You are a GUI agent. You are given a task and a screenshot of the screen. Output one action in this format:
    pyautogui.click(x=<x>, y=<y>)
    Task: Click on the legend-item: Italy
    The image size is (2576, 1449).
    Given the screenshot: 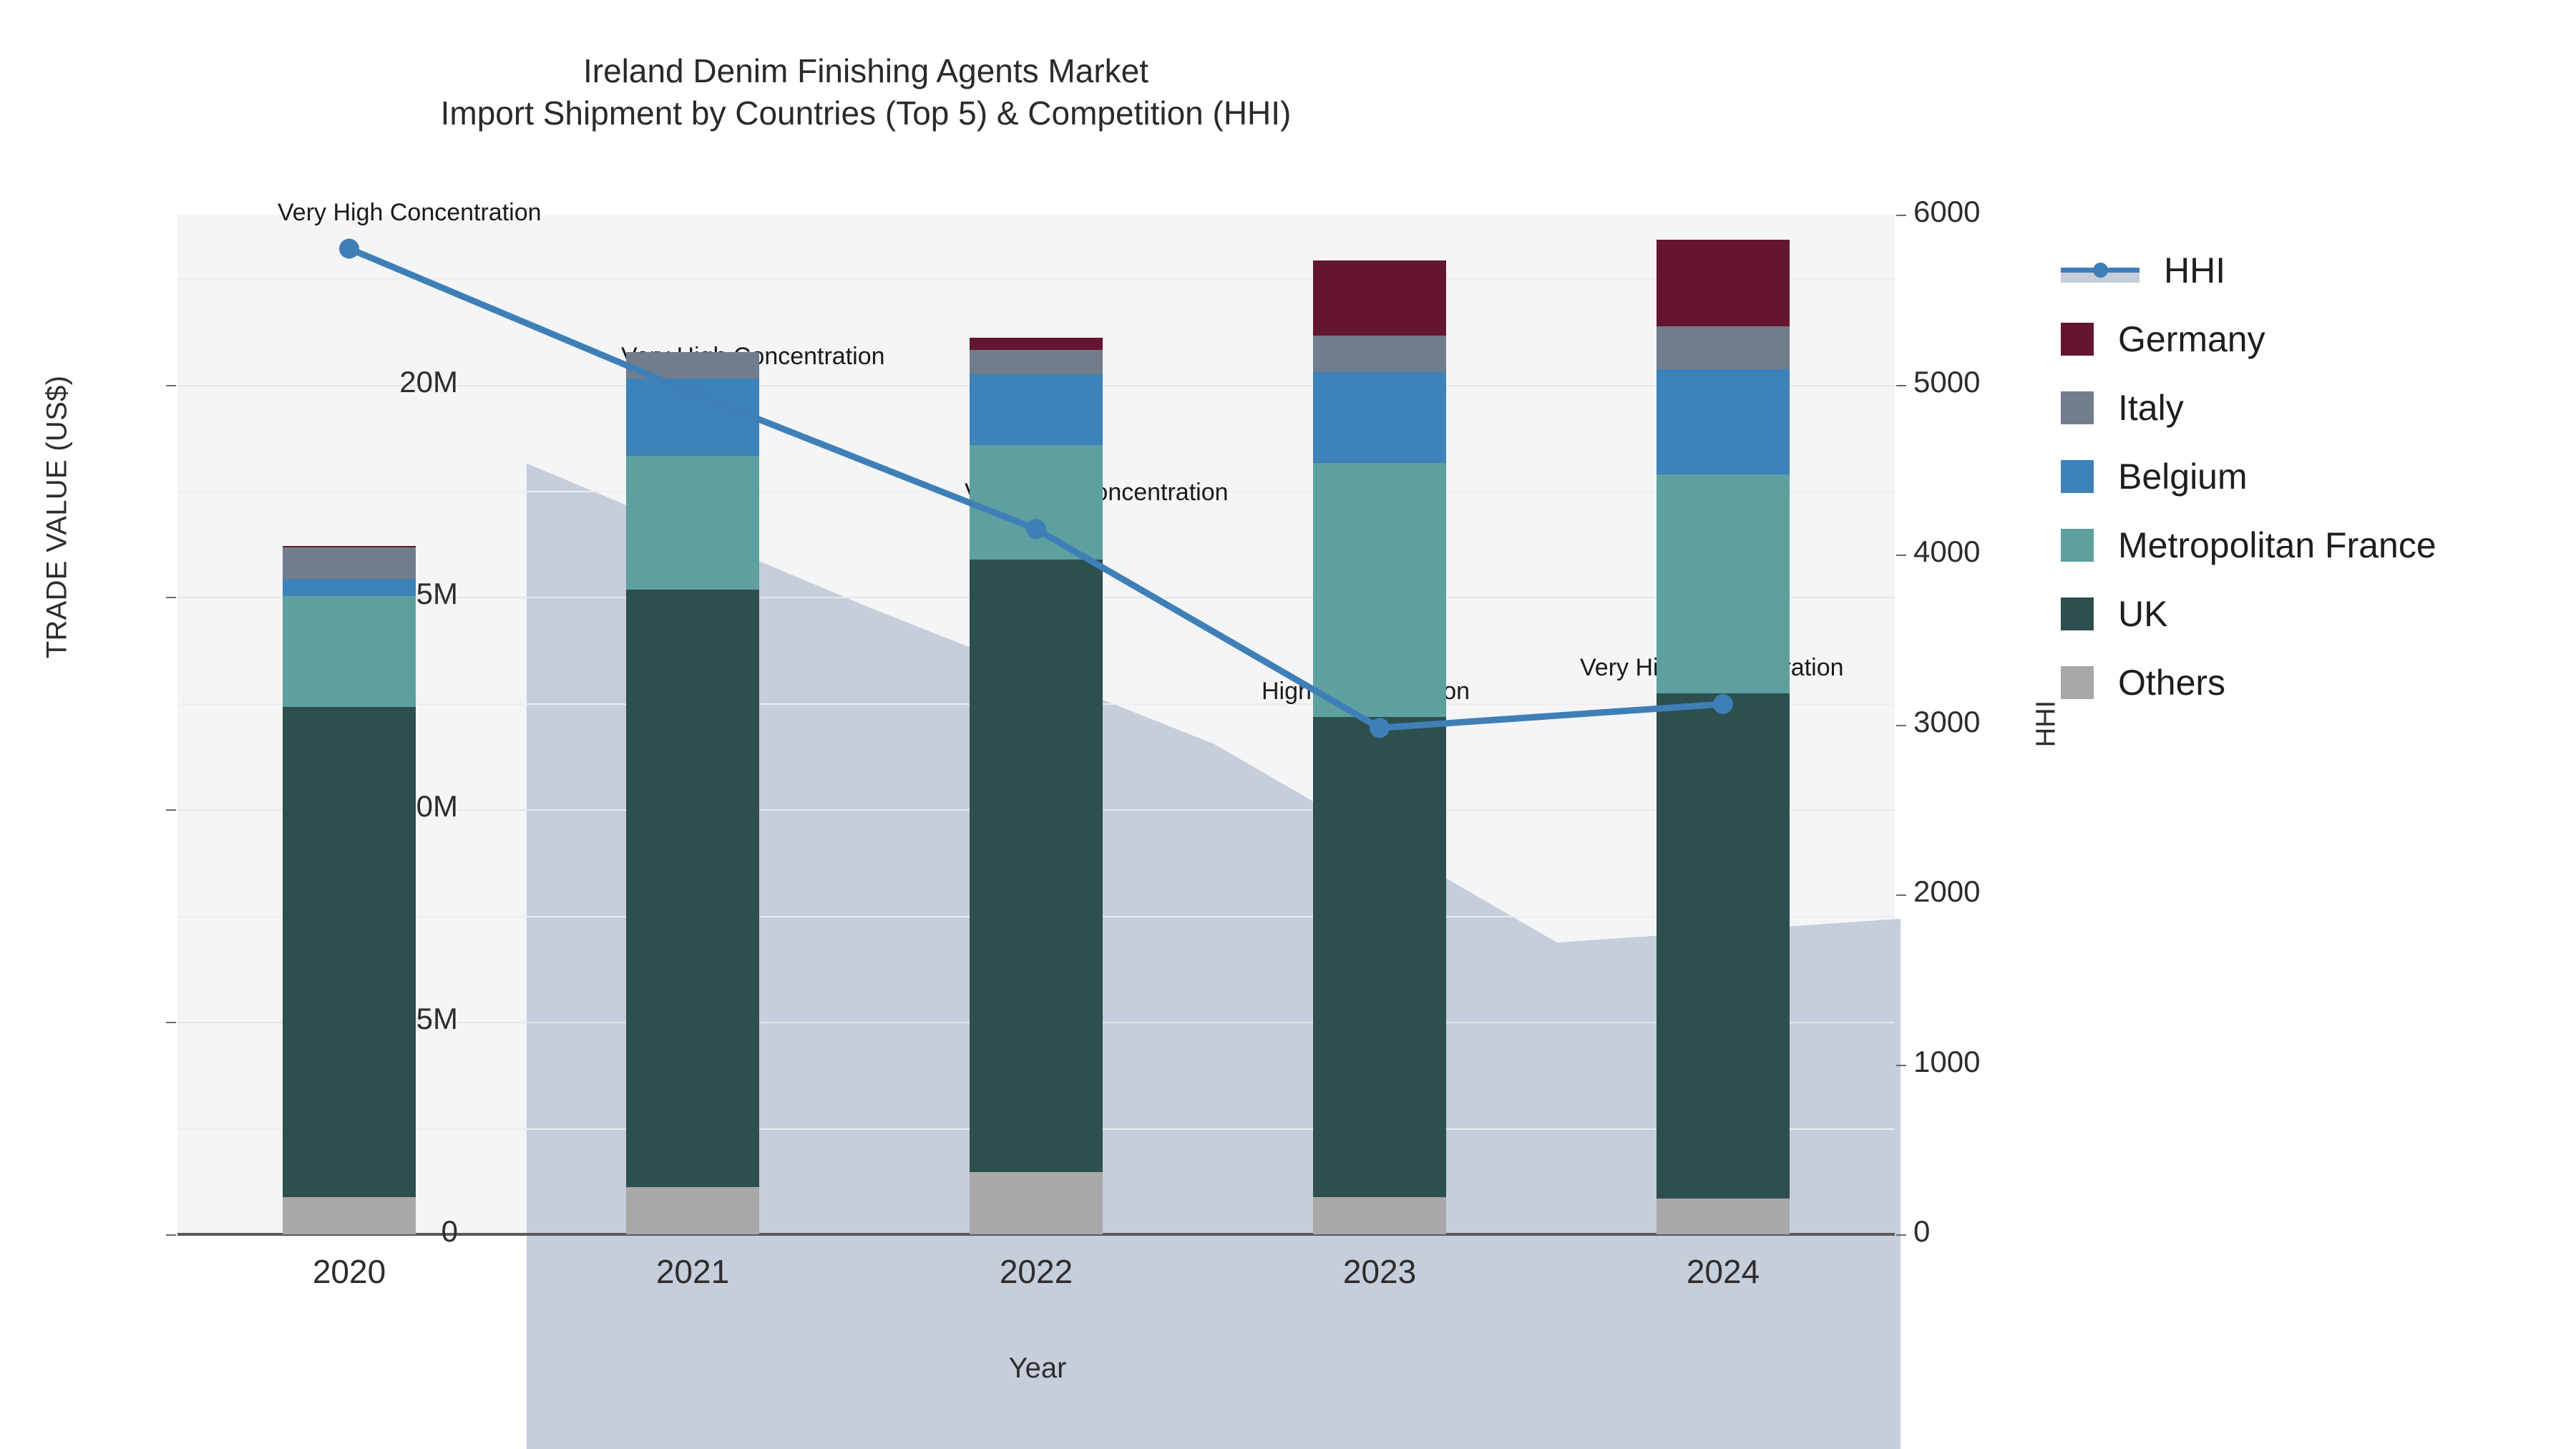 What is the action you would take?
    pyautogui.click(x=2248, y=408)
    